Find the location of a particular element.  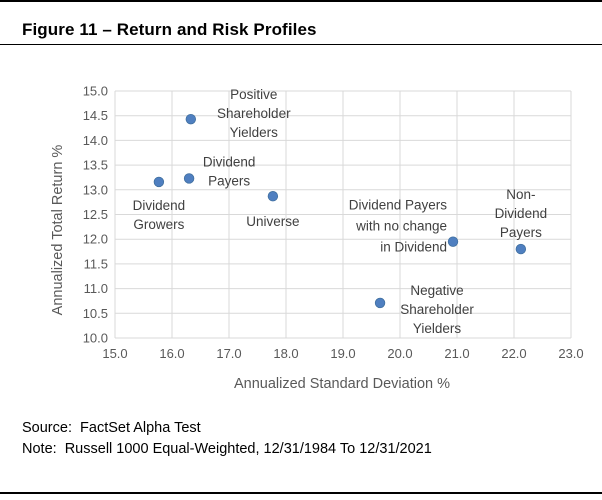

y-tick-label: 12.5 is located at coordinates (95, 214).